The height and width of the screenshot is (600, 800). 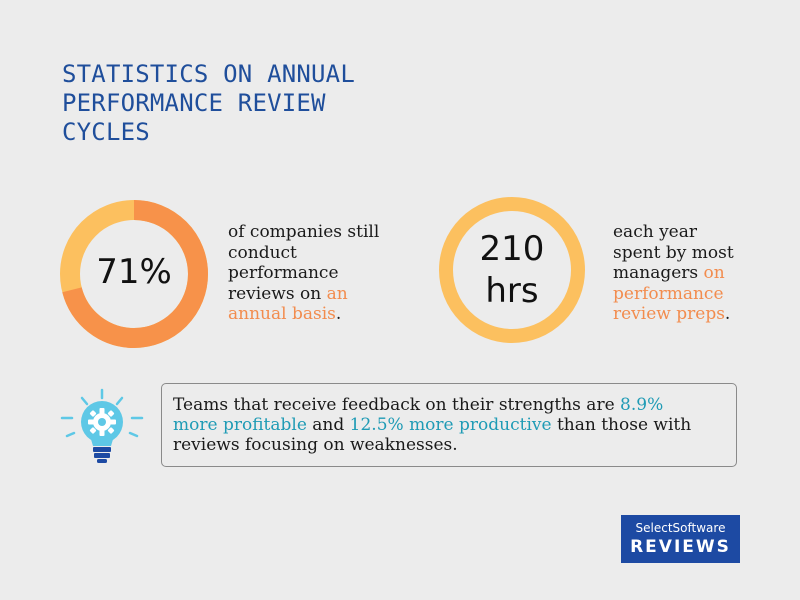 I want to click on desc-line: each year, so click(x=655, y=232).